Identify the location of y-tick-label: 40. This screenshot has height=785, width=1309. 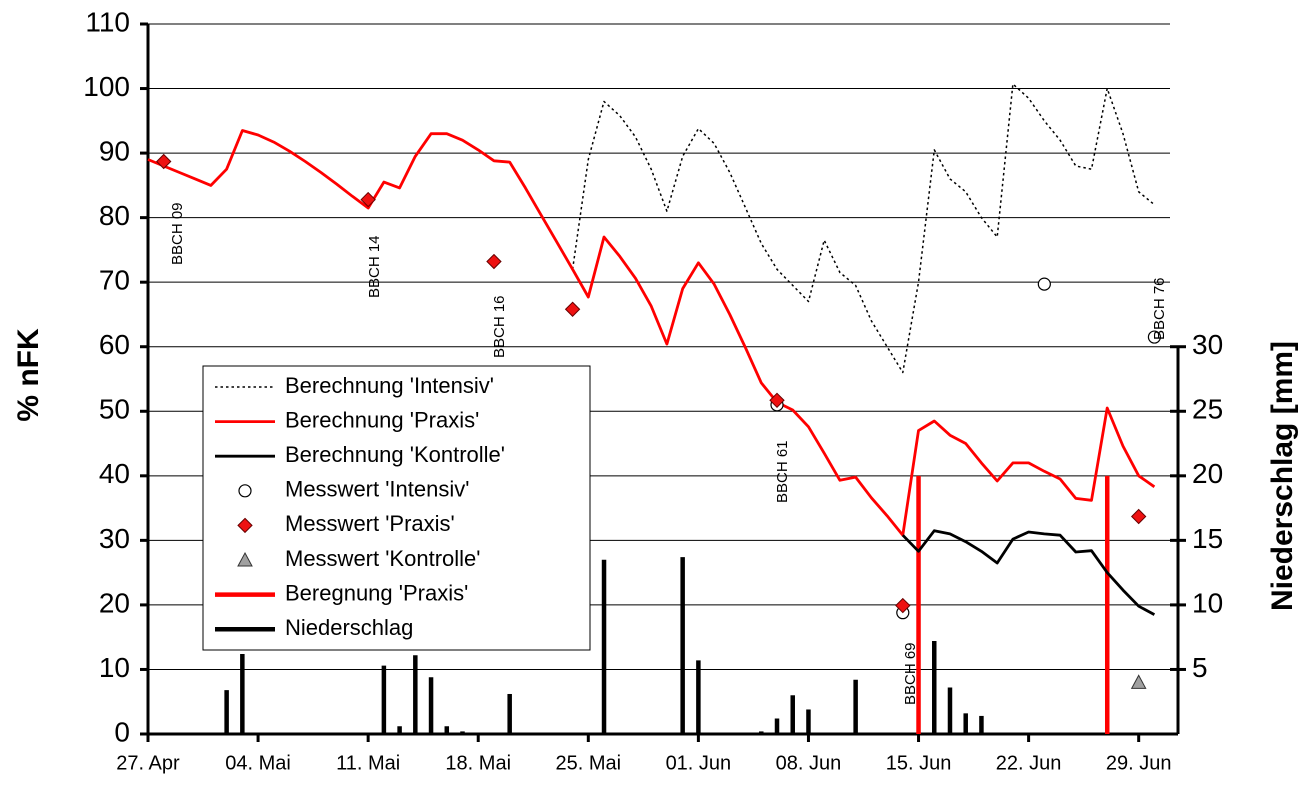
(114, 473).